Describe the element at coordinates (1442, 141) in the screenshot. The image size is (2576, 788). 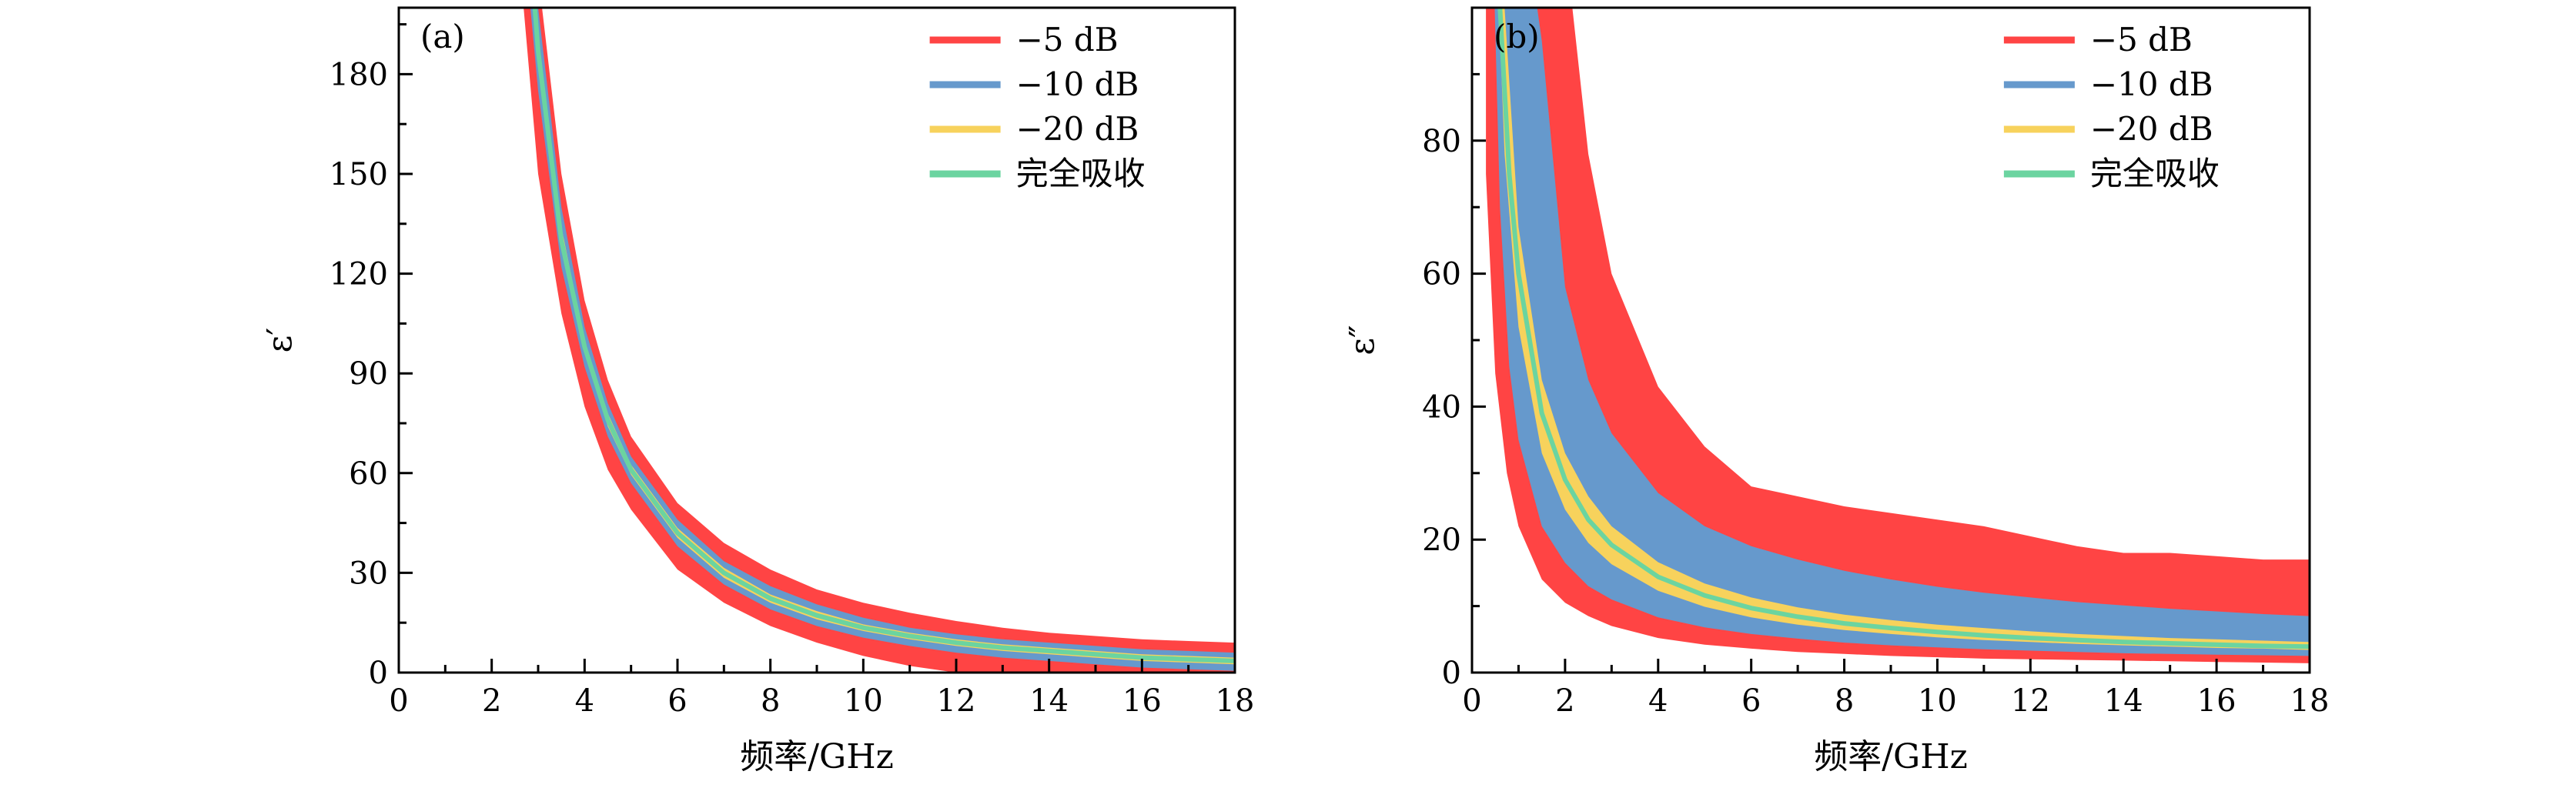
I see `y-tick-label: 80` at that location.